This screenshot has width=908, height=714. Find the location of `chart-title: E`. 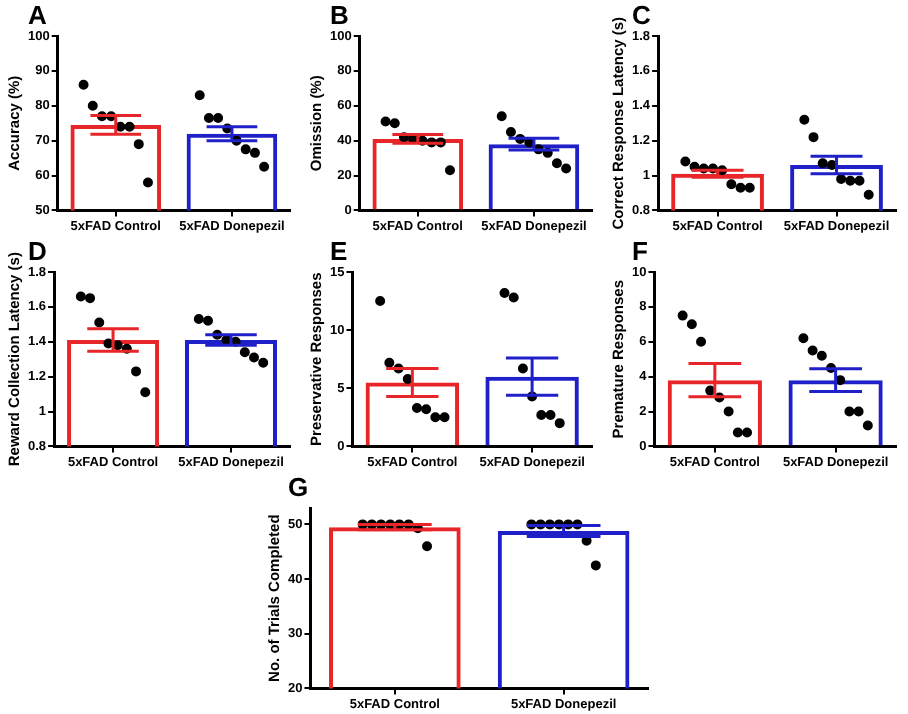

chart-title: E is located at coordinates (339, 251).